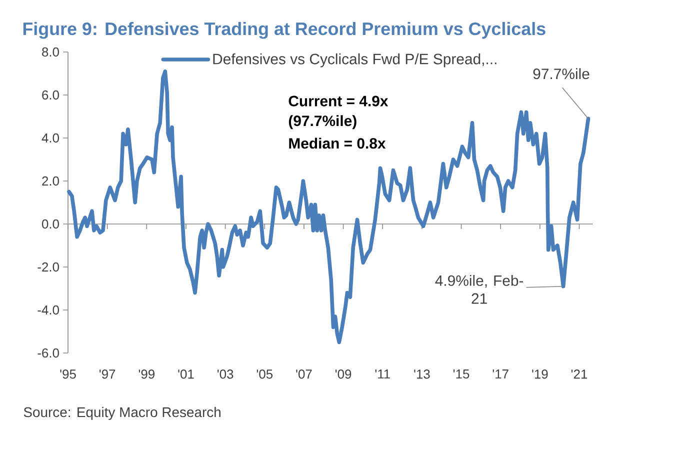 The width and height of the screenshot is (700, 450). Describe the element at coordinates (48, 310) in the screenshot. I see `y-tick-label: -4.0` at that location.